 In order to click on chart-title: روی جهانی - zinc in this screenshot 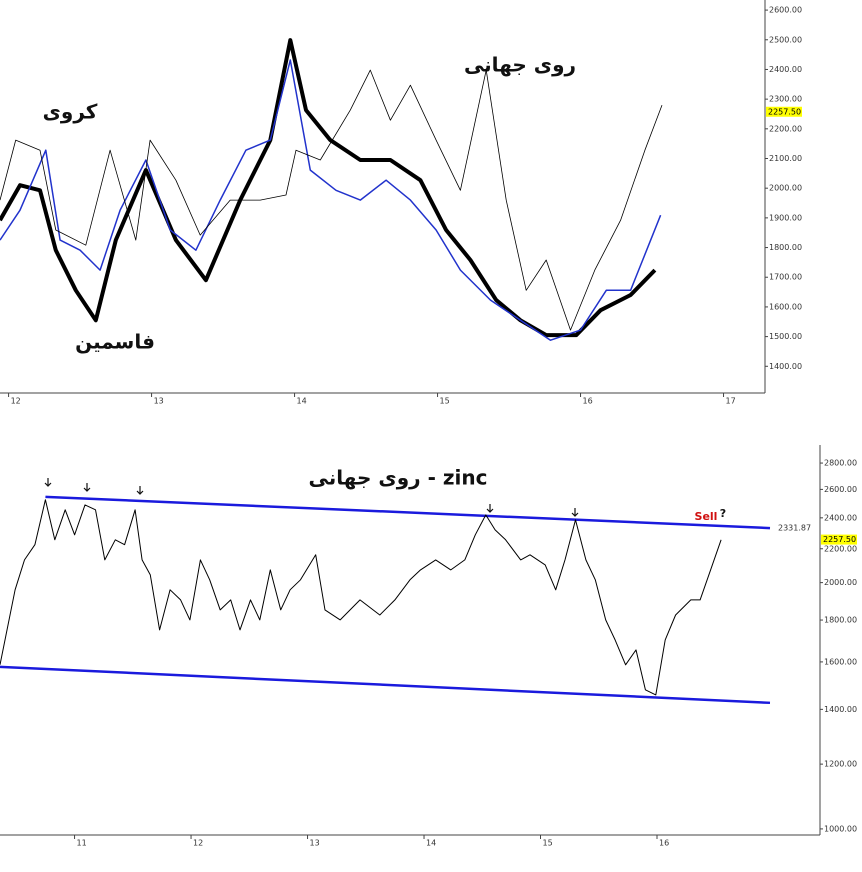, I will do `click(398, 478)`.